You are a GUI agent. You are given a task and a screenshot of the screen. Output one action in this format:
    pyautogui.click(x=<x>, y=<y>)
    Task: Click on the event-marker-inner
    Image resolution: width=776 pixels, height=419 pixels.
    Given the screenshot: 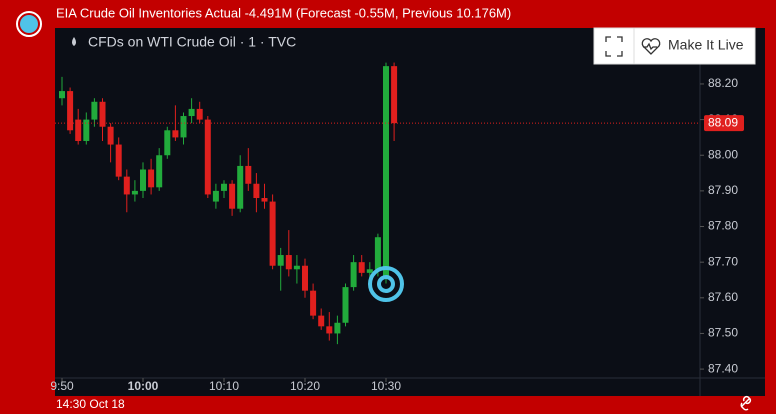 What is the action you would take?
    pyautogui.click(x=386, y=284)
    